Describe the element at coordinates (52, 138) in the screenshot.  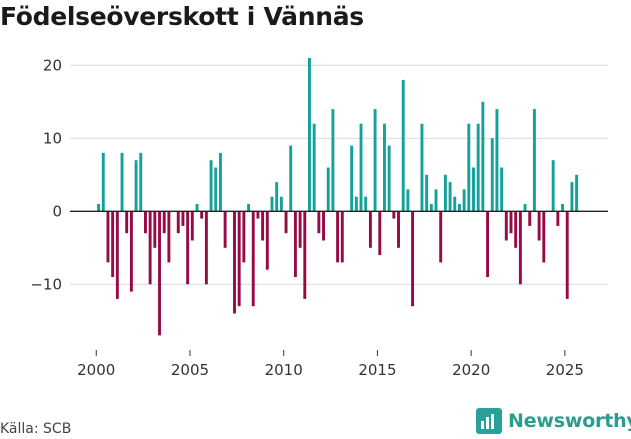
I see `y-tick-label: 10` at that location.